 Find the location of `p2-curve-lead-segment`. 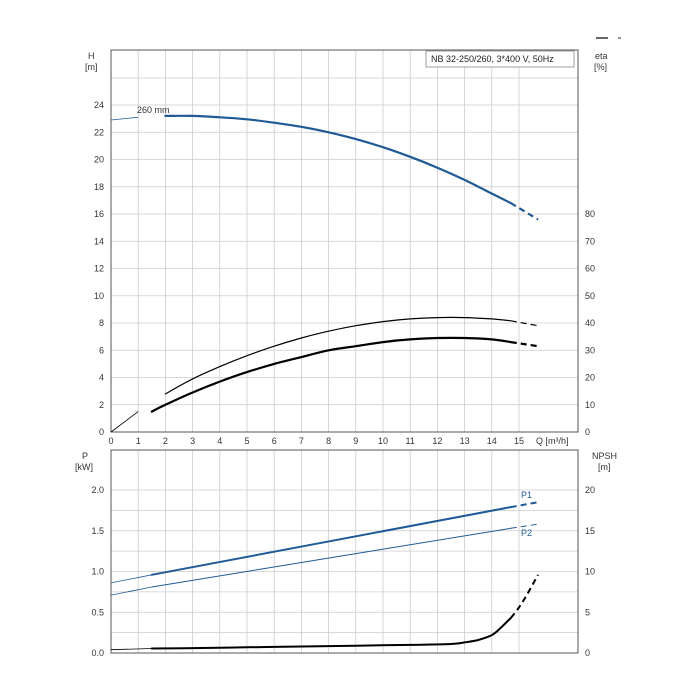

p2-curve-lead-segment is located at coordinates (131, 591).